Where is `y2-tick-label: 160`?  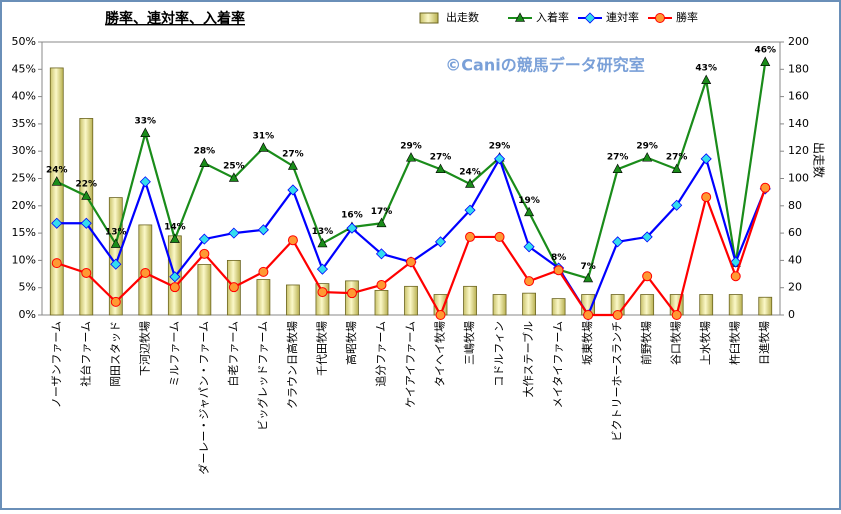
y2-tick-label: 160 is located at coordinates (798, 96).